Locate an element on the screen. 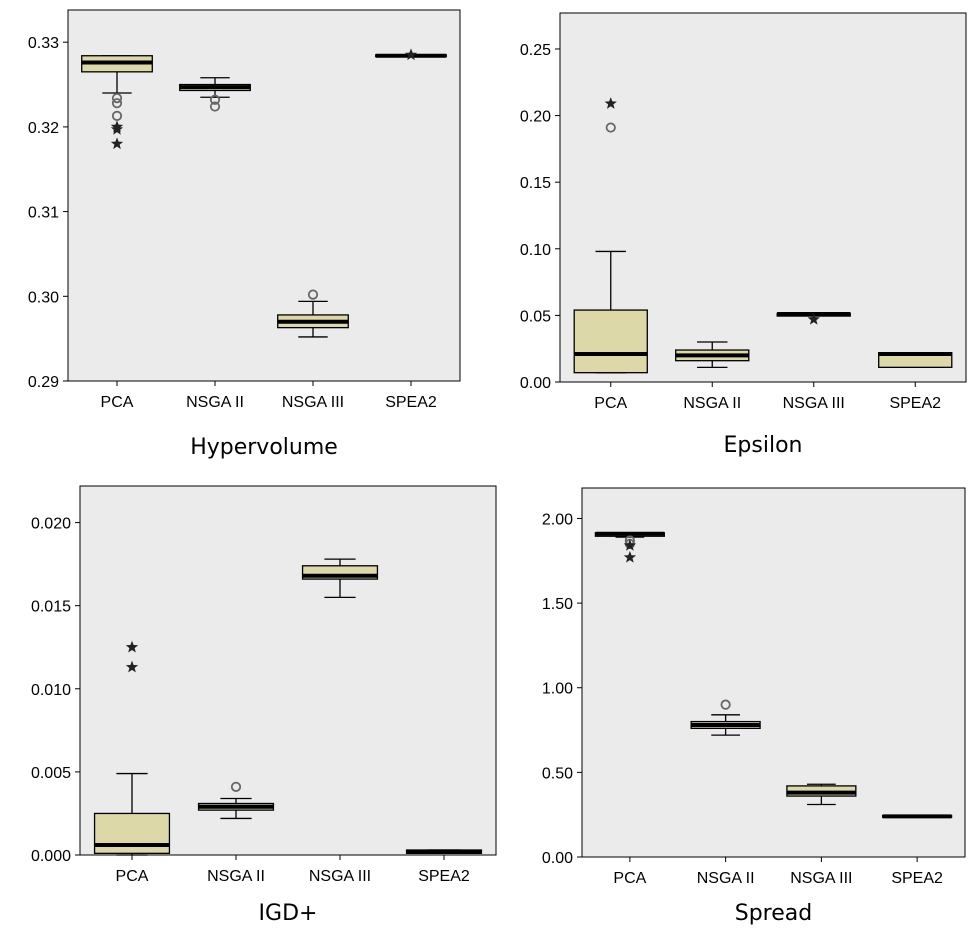 The image size is (973, 934). y-tick-label: 0.05 is located at coordinates (535, 316).